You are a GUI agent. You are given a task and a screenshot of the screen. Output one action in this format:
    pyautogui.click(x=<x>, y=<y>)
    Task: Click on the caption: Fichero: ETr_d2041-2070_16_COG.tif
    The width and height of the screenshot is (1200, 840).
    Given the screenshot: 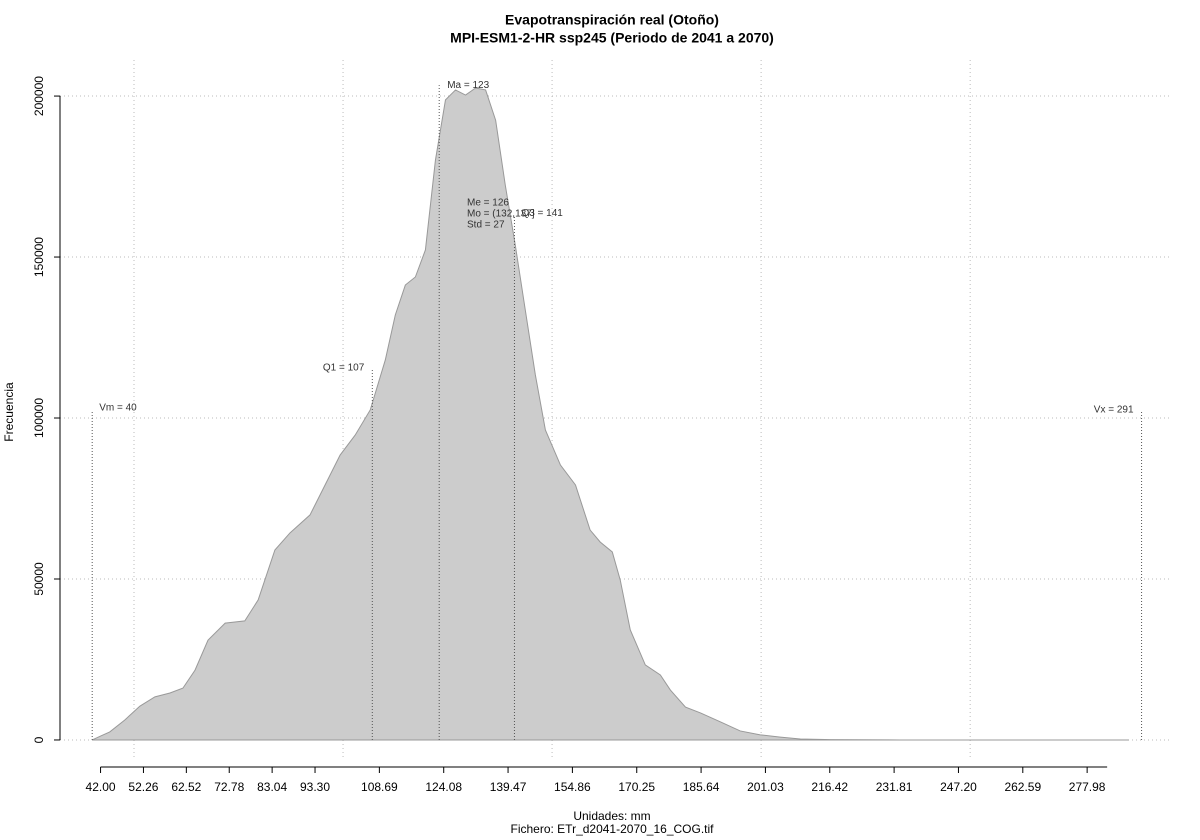 What is the action you would take?
    pyautogui.click(x=613, y=829)
    